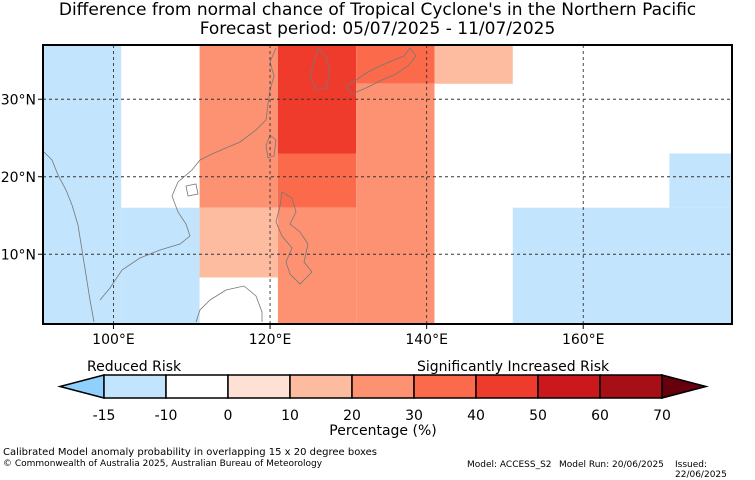  Describe the element at coordinates (290, 416) in the screenshot. I see `colorbar-tick-label: 10` at that location.